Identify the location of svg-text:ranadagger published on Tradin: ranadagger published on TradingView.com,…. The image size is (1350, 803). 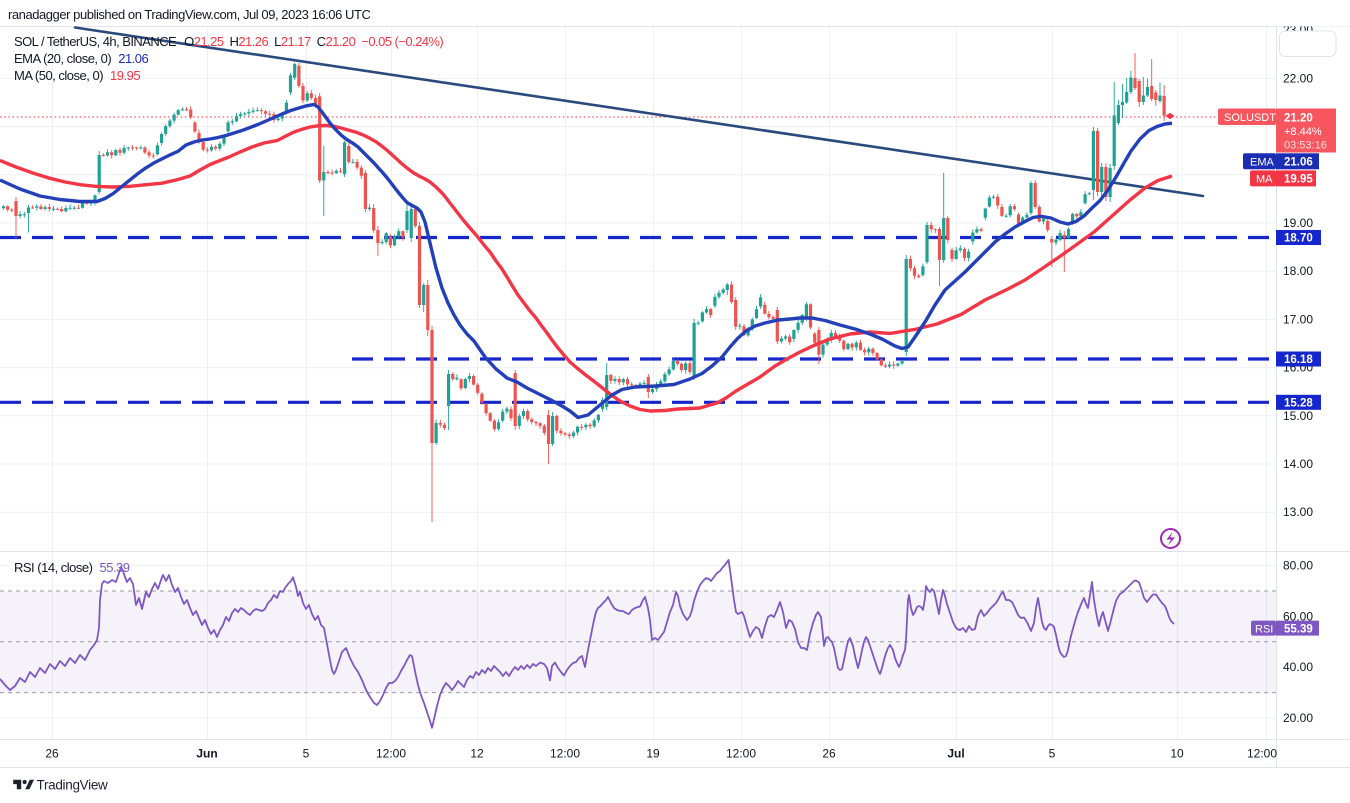
(189, 14).